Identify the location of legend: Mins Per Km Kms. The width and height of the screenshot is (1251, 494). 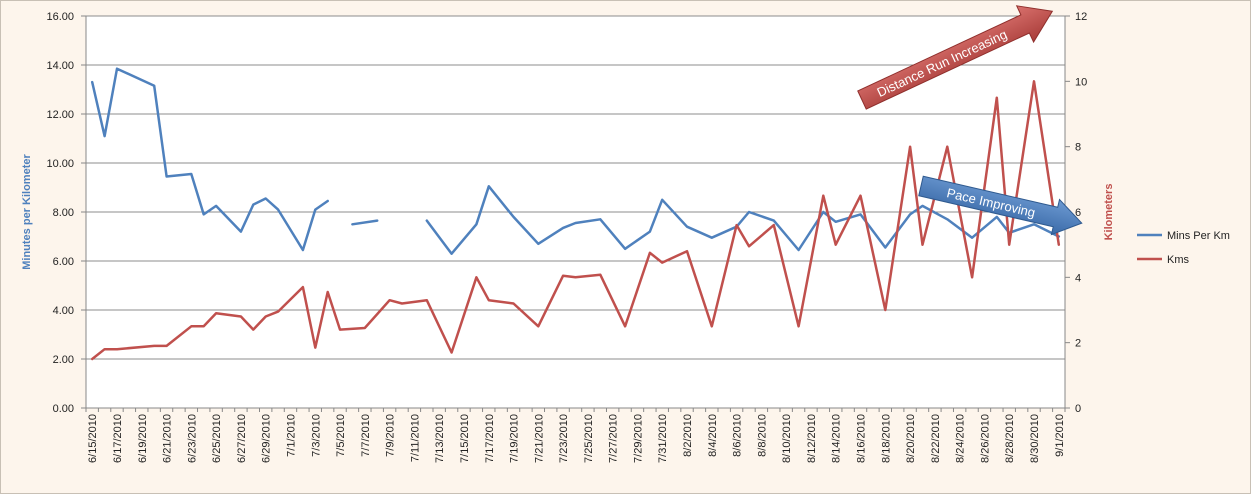
(1183, 248).